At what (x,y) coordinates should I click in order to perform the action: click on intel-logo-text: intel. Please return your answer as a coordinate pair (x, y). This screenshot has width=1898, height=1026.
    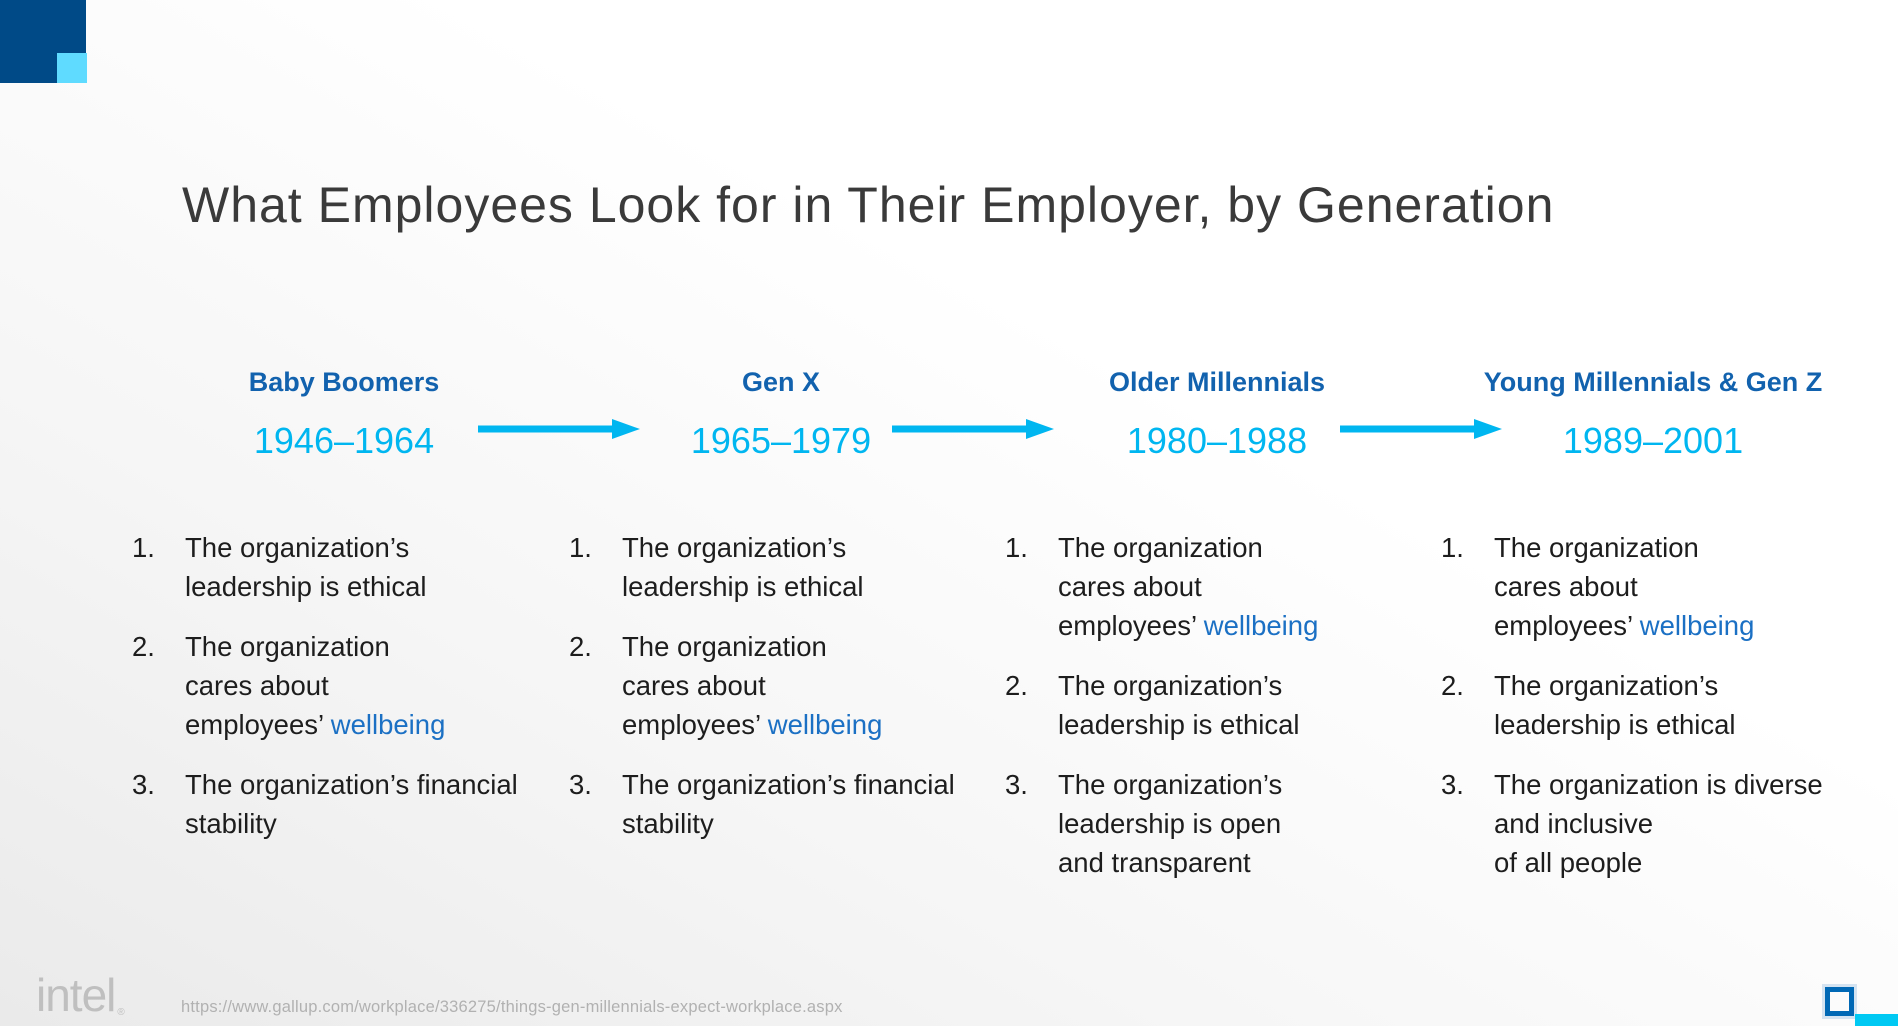
    Looking at the image, I should click on (76, 995).